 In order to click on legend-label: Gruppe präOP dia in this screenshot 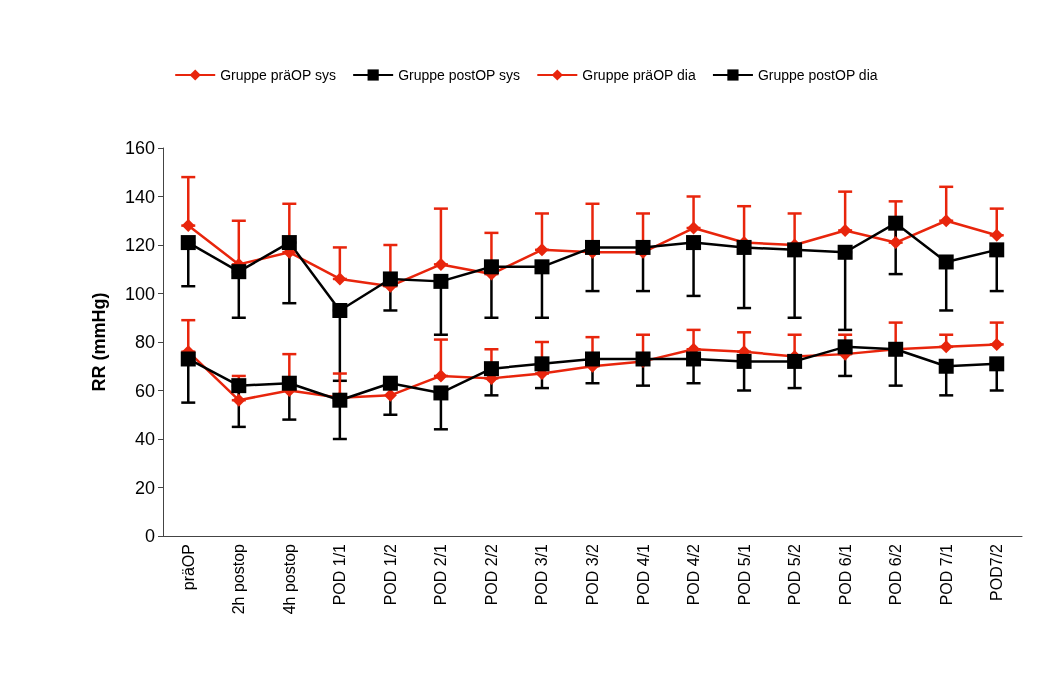, I will do `click(639, 75)`.